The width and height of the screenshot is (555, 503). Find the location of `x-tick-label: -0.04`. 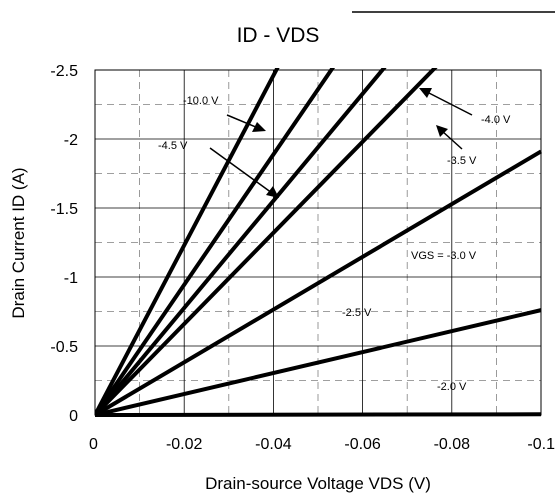

x-tick-label: -0.04 is located at coordinates (273, 444).